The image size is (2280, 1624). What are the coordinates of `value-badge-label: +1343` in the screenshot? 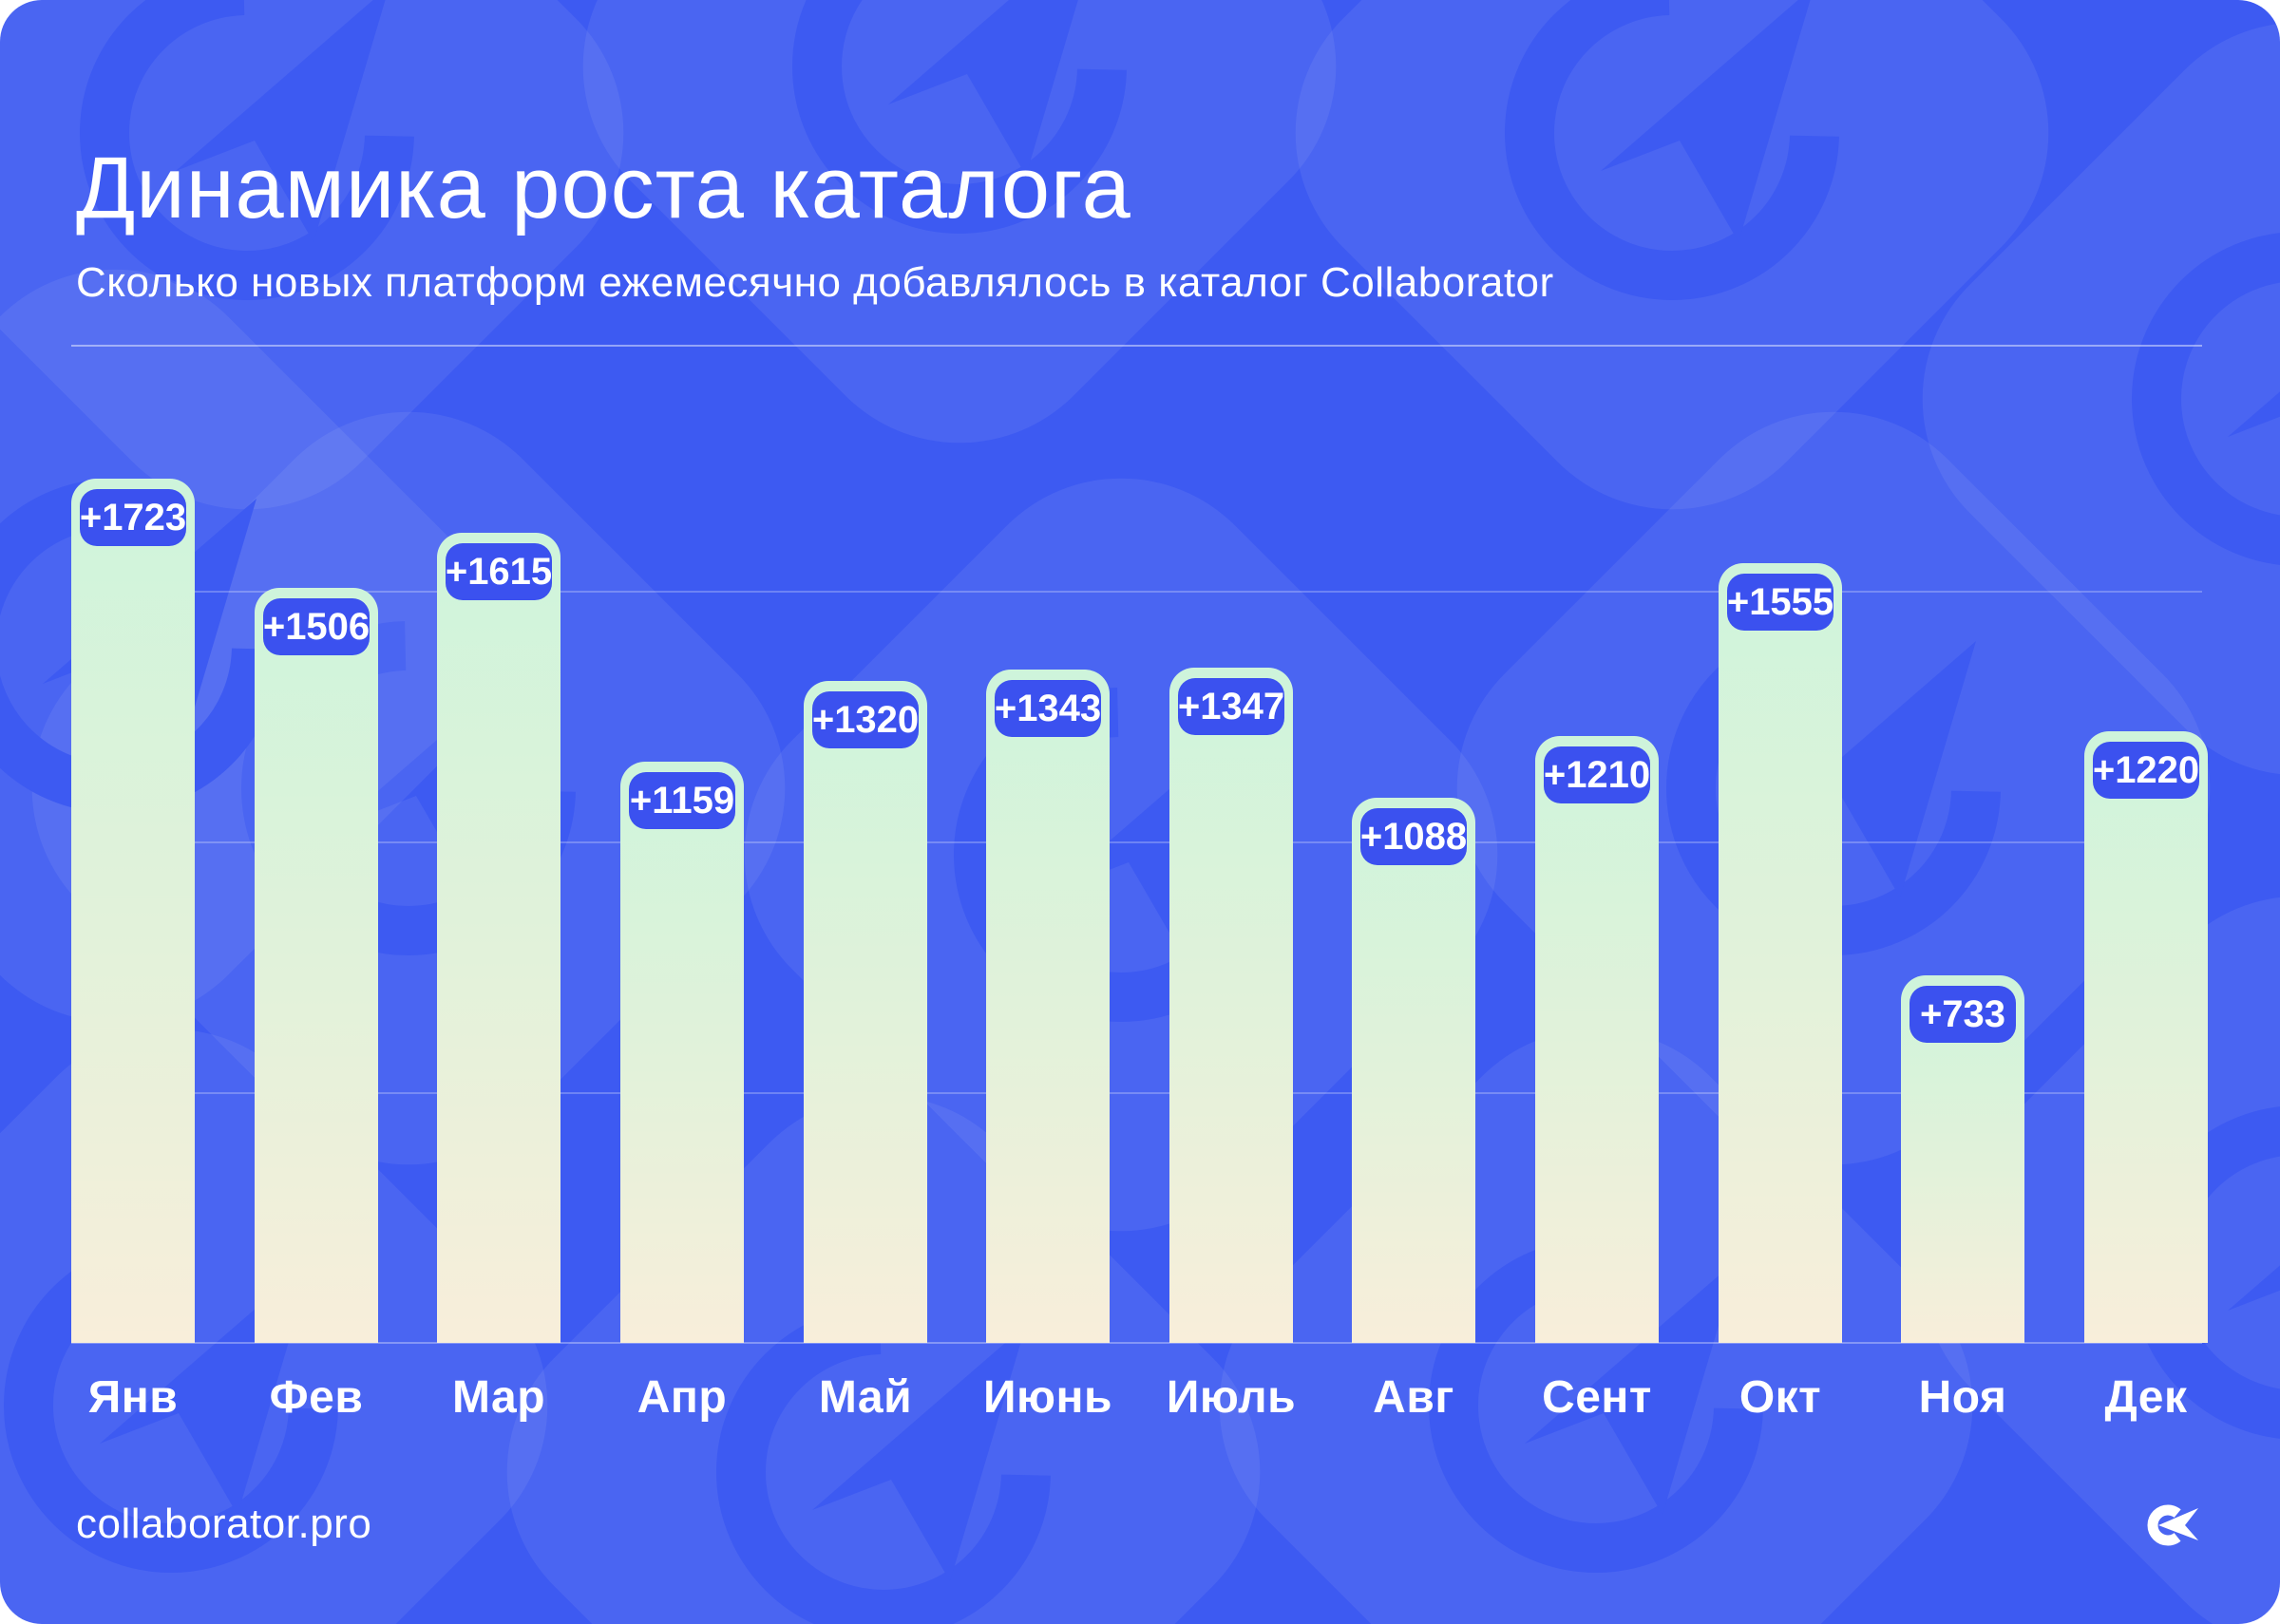 It's located at (1048, 708).